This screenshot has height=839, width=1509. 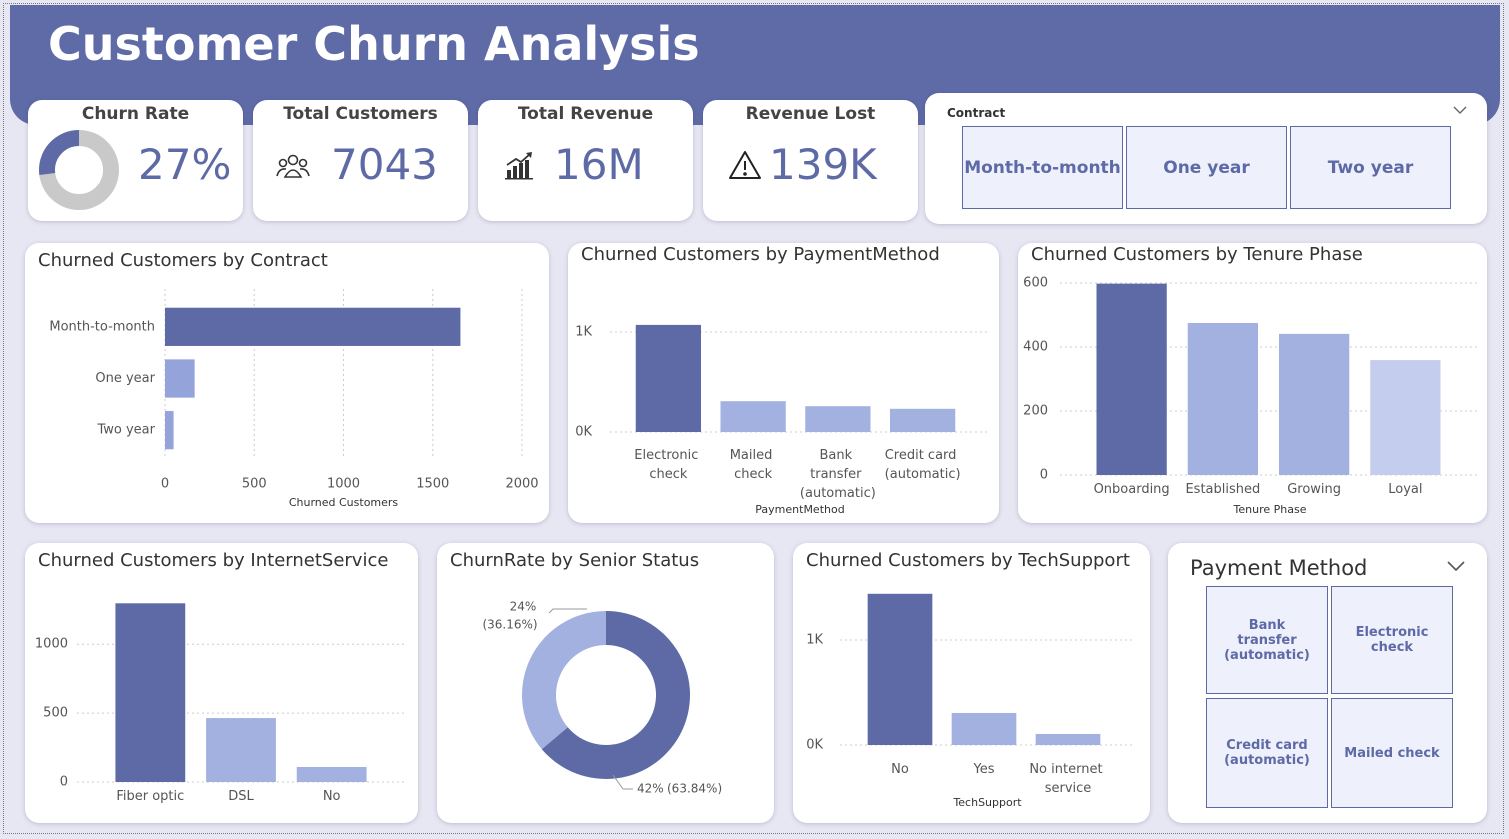 I want to click on x-tick-label: 1000, so click(x=343, y=484).